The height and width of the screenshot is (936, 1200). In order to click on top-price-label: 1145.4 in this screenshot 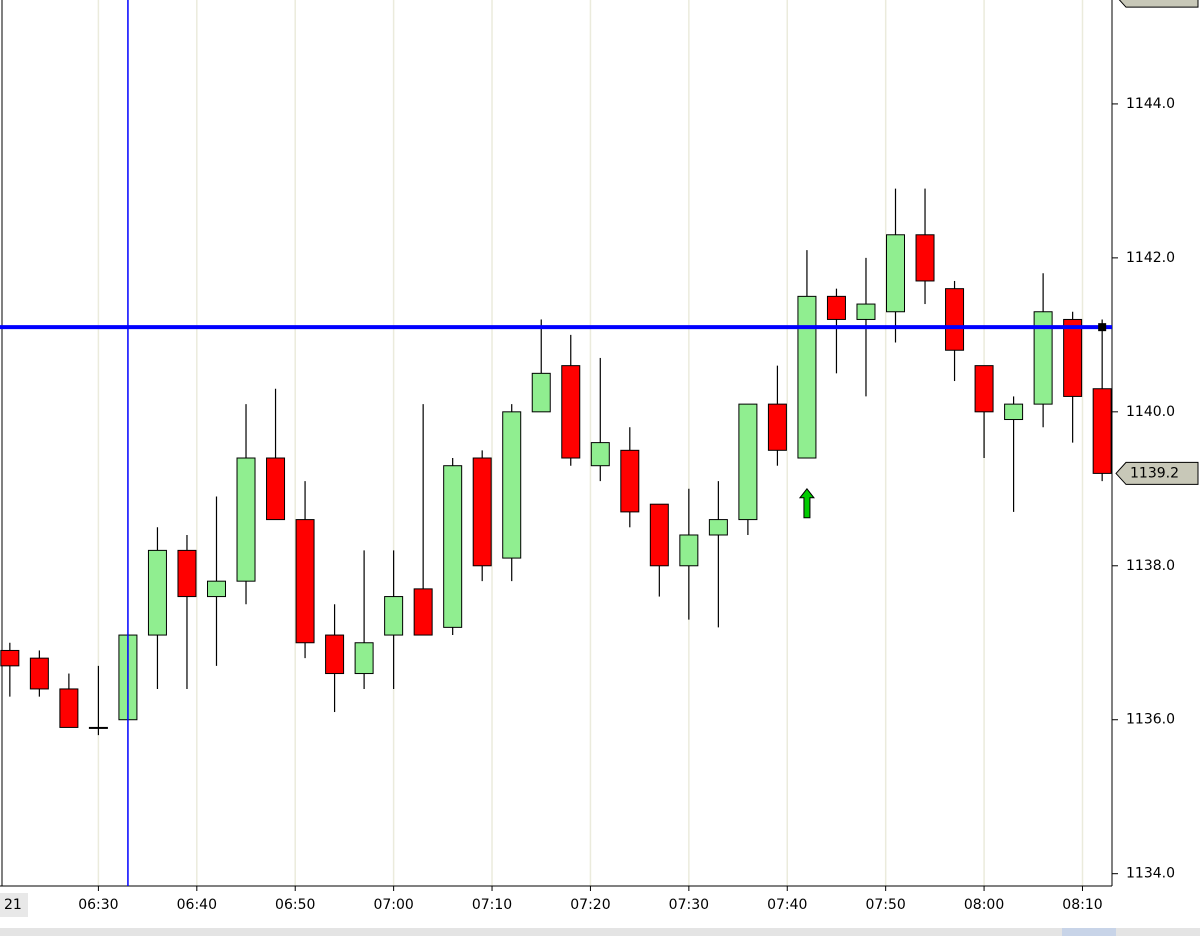, I will do `click(1154, 2)`.